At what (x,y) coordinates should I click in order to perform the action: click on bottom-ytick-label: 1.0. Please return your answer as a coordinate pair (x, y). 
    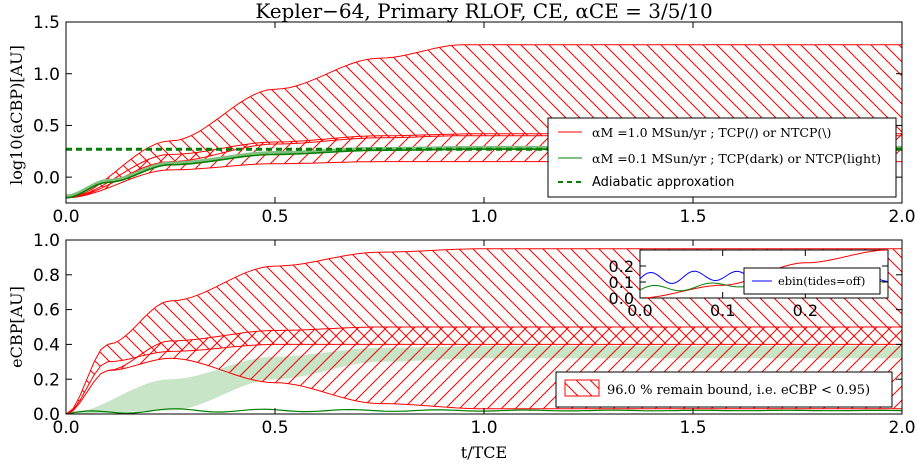
    Looking at the image, I should click on (46, 241).